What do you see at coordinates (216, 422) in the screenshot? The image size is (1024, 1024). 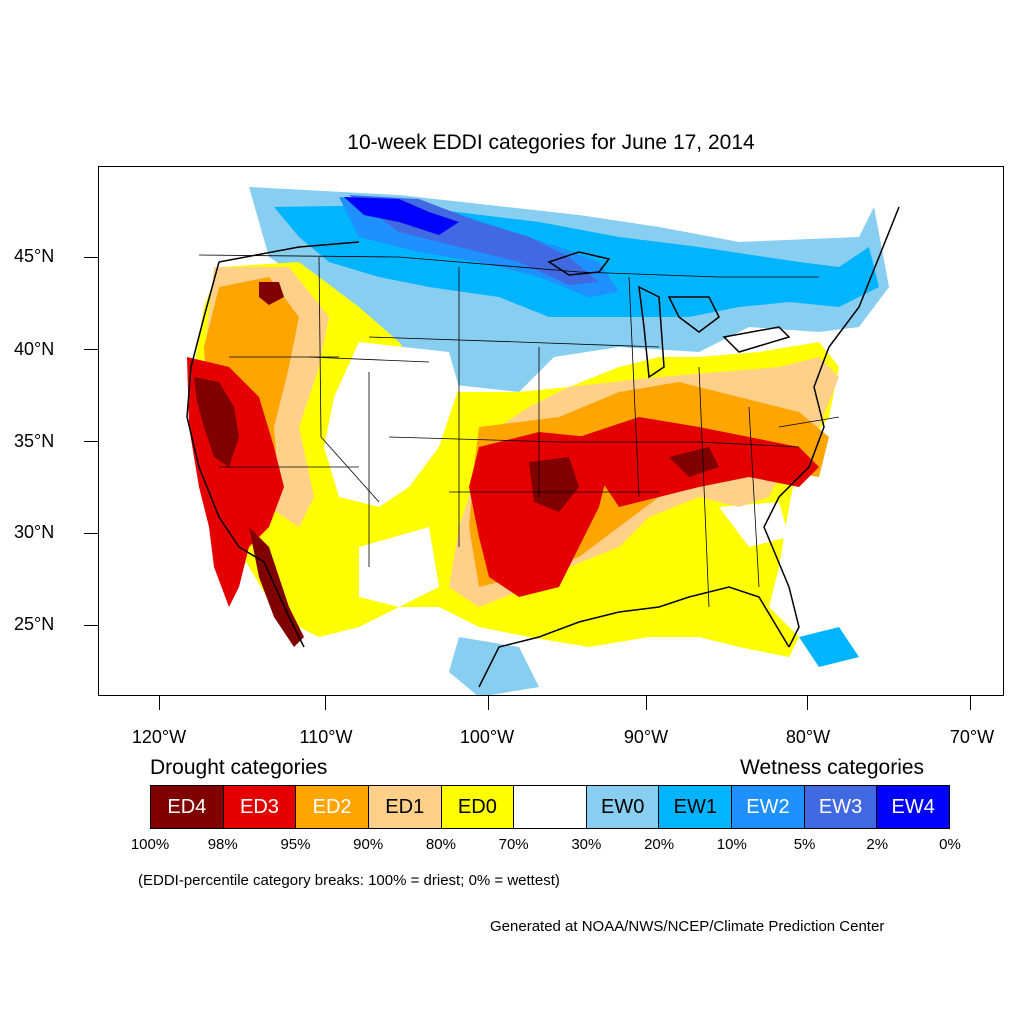 I see `drought-region-ed4-ca` at bounding box center [216, 422].